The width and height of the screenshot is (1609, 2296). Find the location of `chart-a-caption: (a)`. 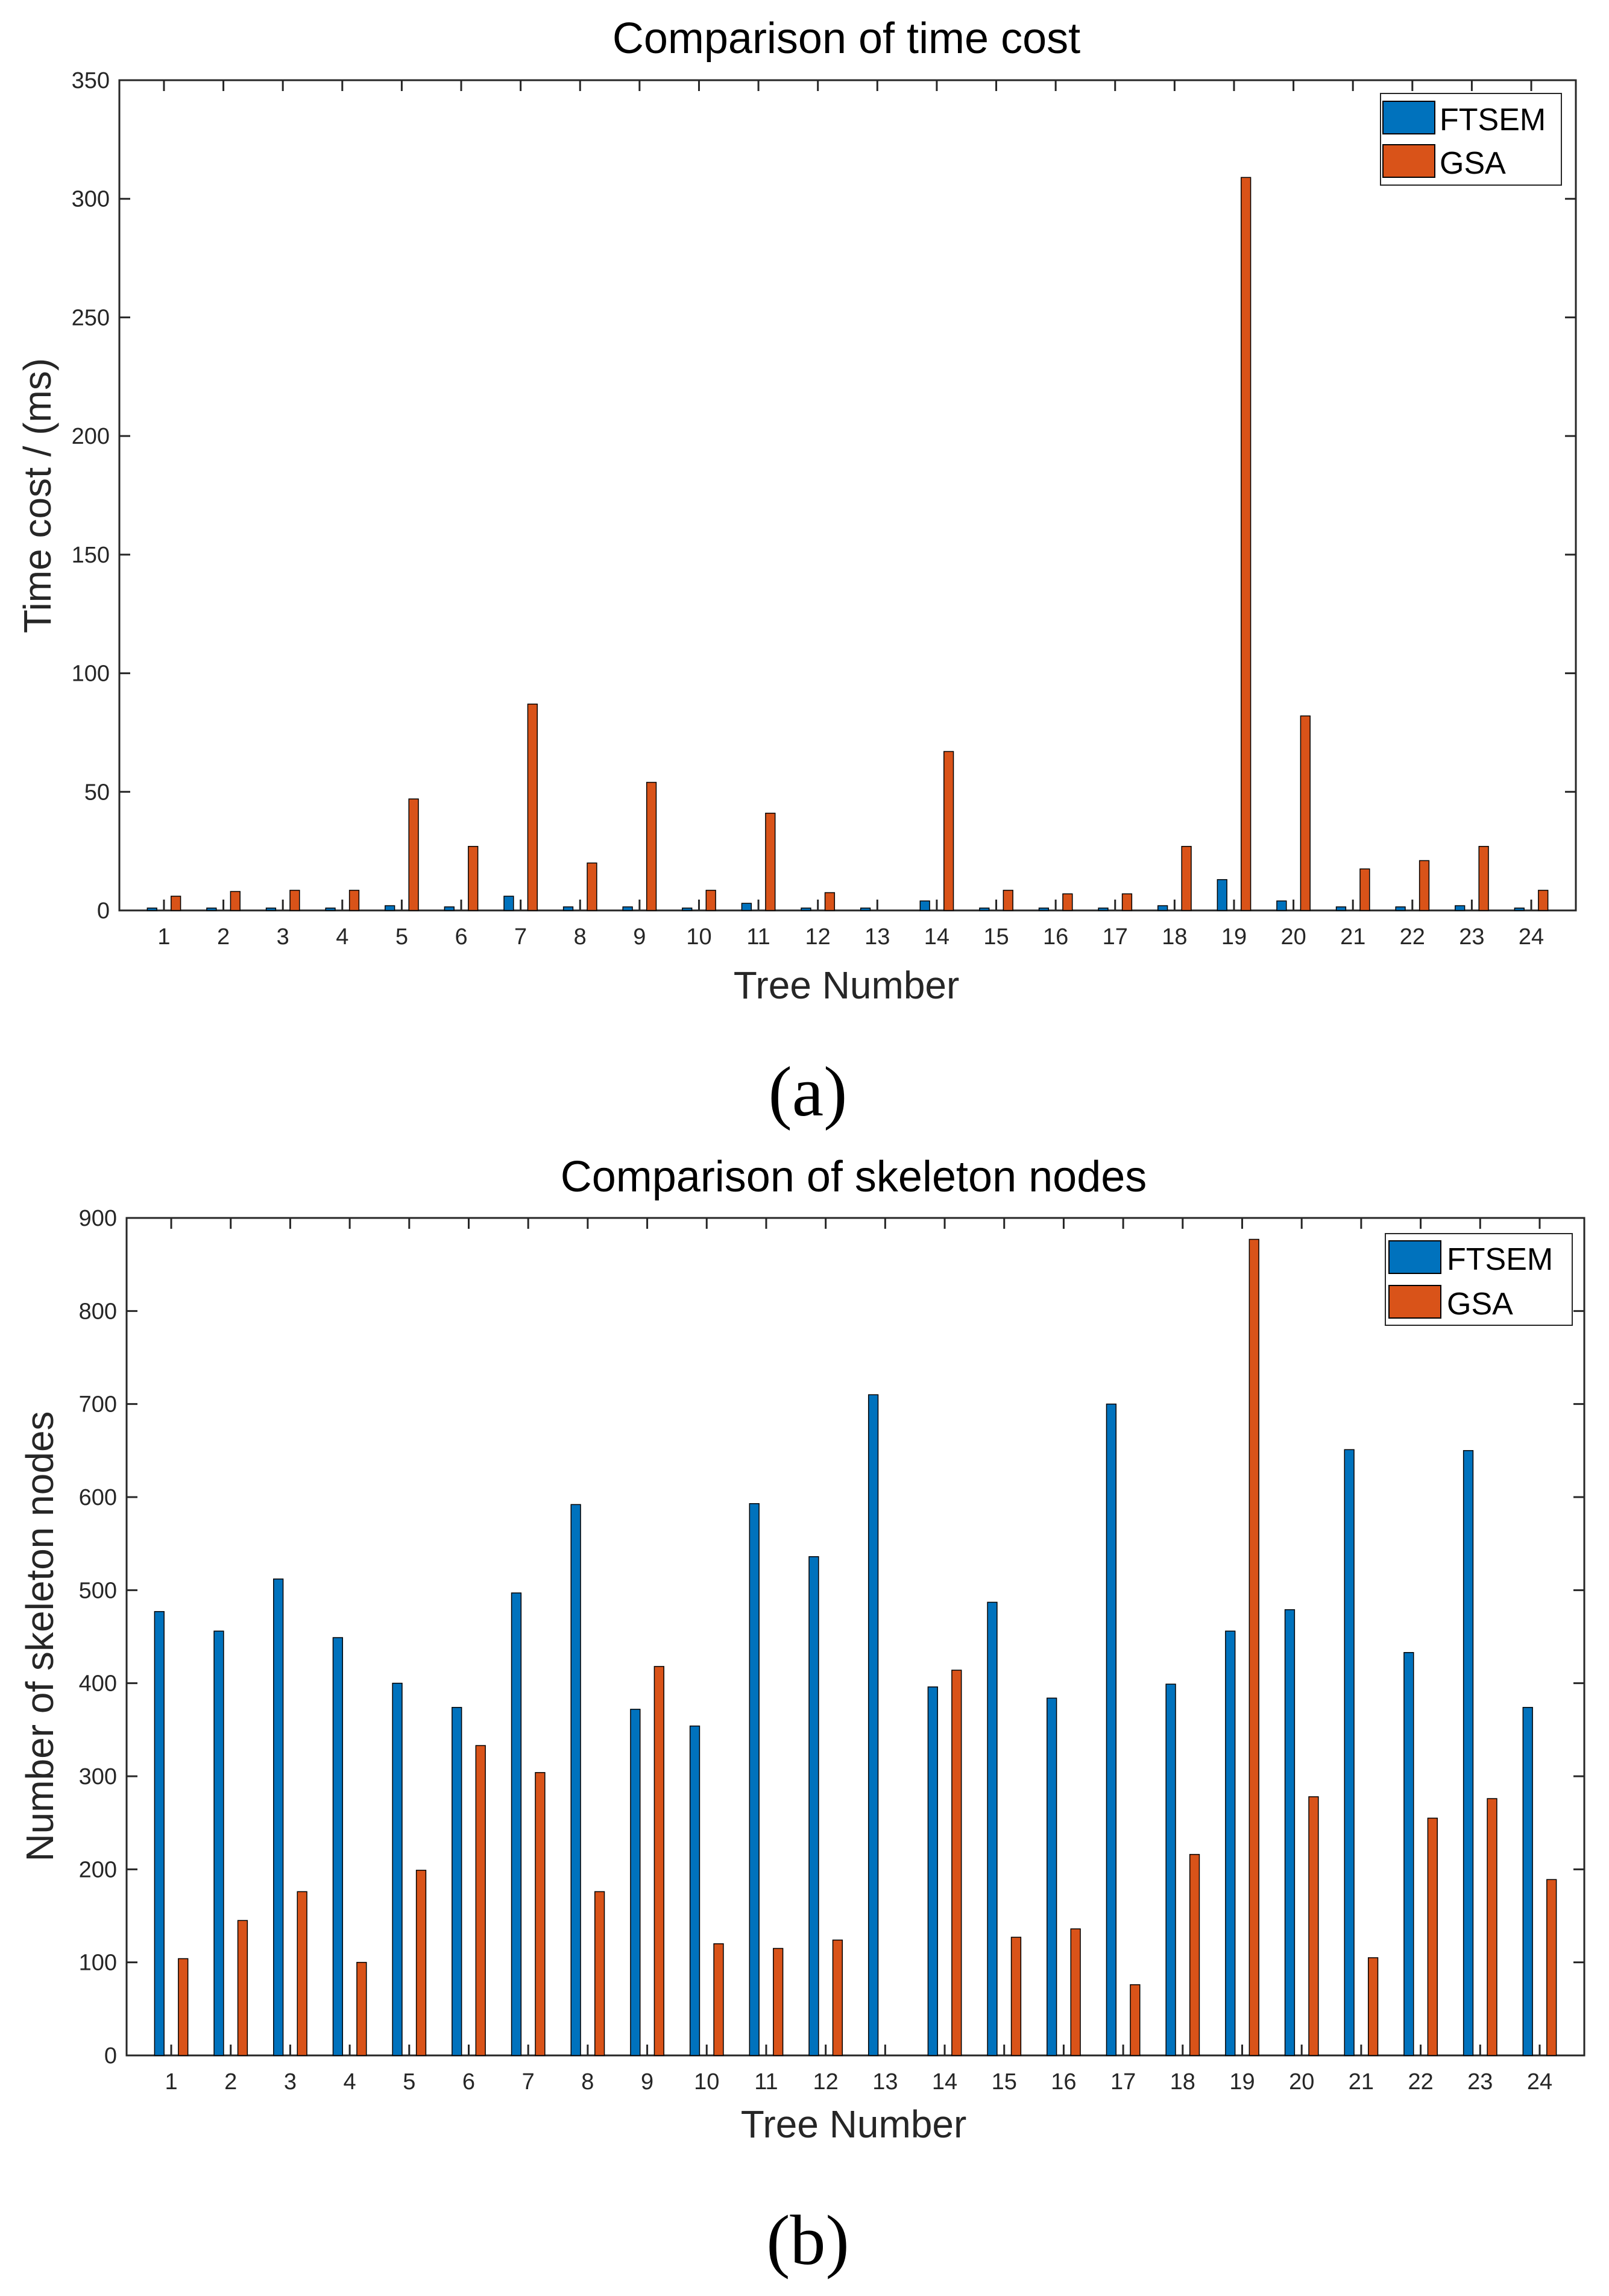

chart-a-caption: (a) is located at coordinates (808, 1091).